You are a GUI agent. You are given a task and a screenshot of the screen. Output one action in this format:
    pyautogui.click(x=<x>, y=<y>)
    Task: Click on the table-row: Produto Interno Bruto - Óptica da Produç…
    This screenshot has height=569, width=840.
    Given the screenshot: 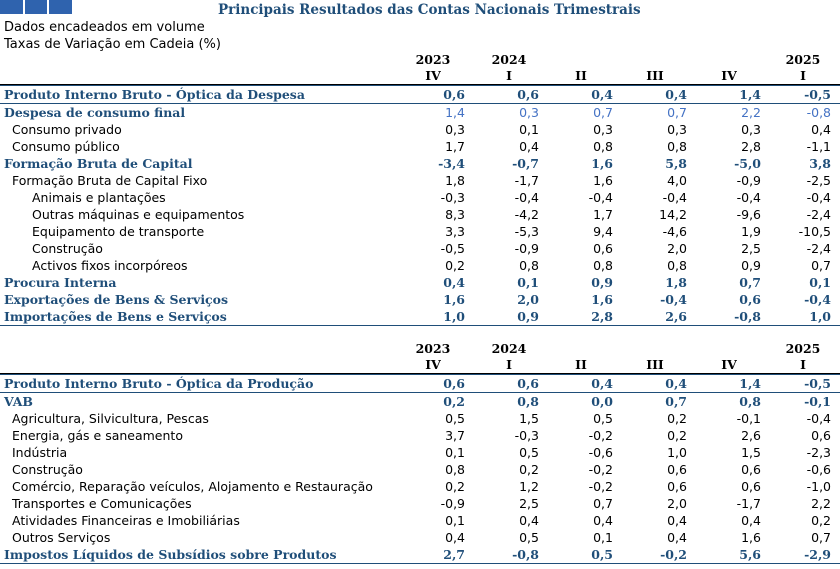 What is the action you would take?
    pyautogui.click(x=420, y=383)
    